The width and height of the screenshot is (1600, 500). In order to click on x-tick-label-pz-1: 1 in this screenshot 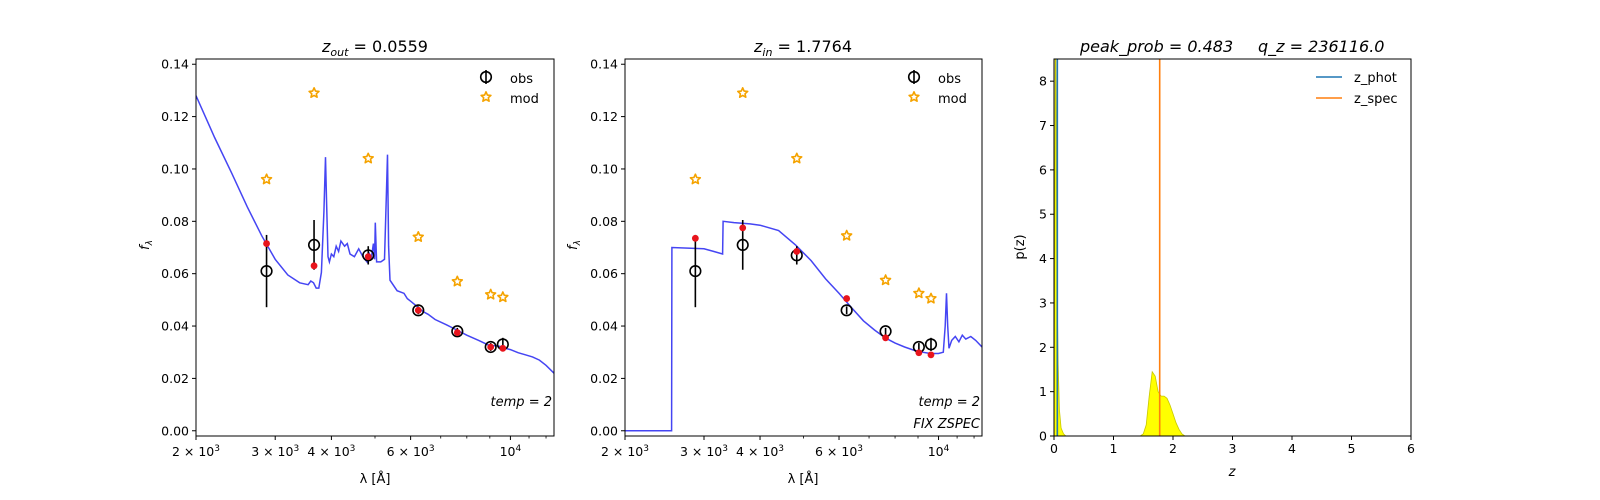, I will do `click(1114, 448)`.